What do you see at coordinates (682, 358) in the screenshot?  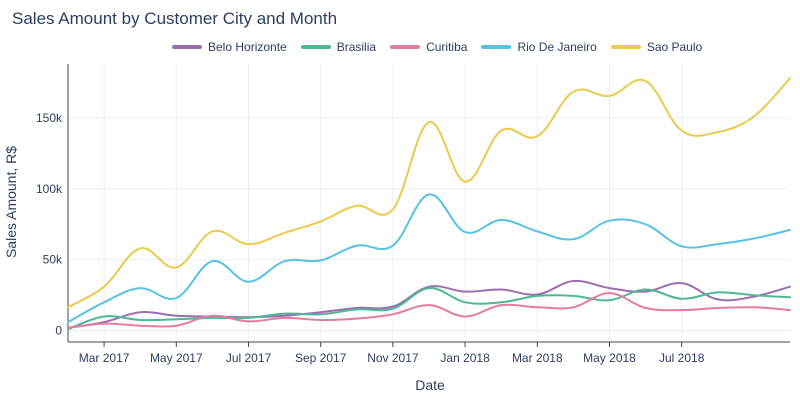 I see `x-tick-label: Jul 2018` at bounding box center [682, 358].